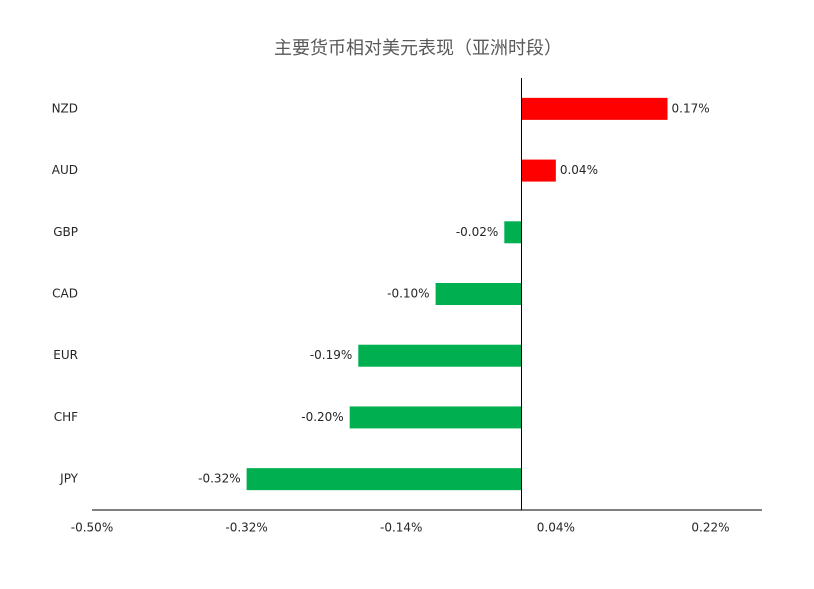 Image resolution: width=814 pixels, height=589 pixels. Describe the element at coordinates (219, 479) in the screenshot. I see `data-label: -0.32%` at that location.